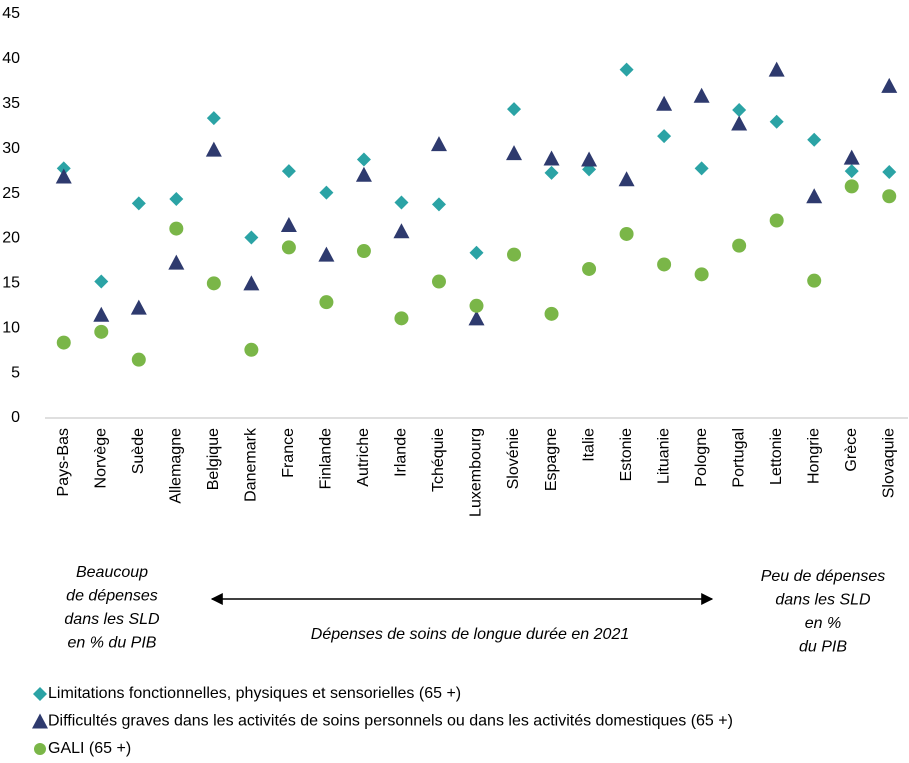  I want to click on x-tick-label: Belgique, so click(213, 459).